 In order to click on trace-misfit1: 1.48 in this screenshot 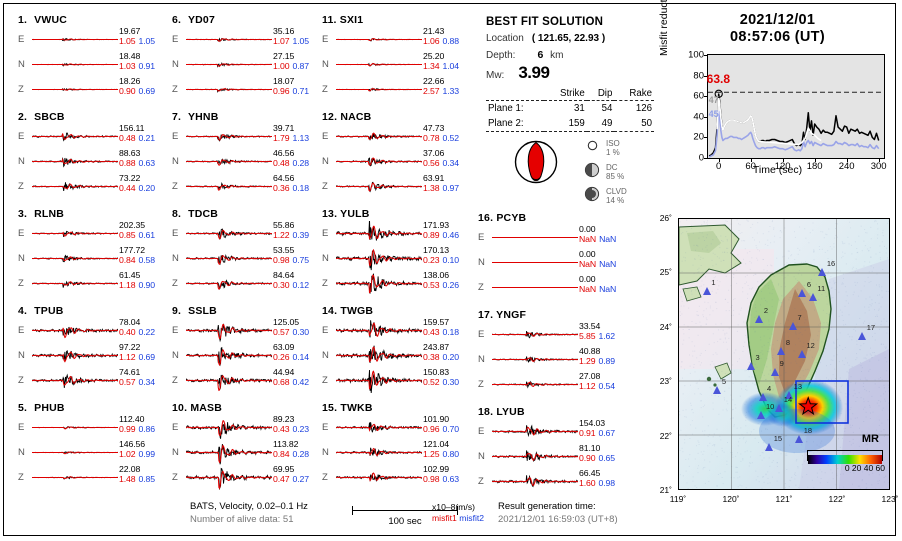, I will do `click(127, 478)`.